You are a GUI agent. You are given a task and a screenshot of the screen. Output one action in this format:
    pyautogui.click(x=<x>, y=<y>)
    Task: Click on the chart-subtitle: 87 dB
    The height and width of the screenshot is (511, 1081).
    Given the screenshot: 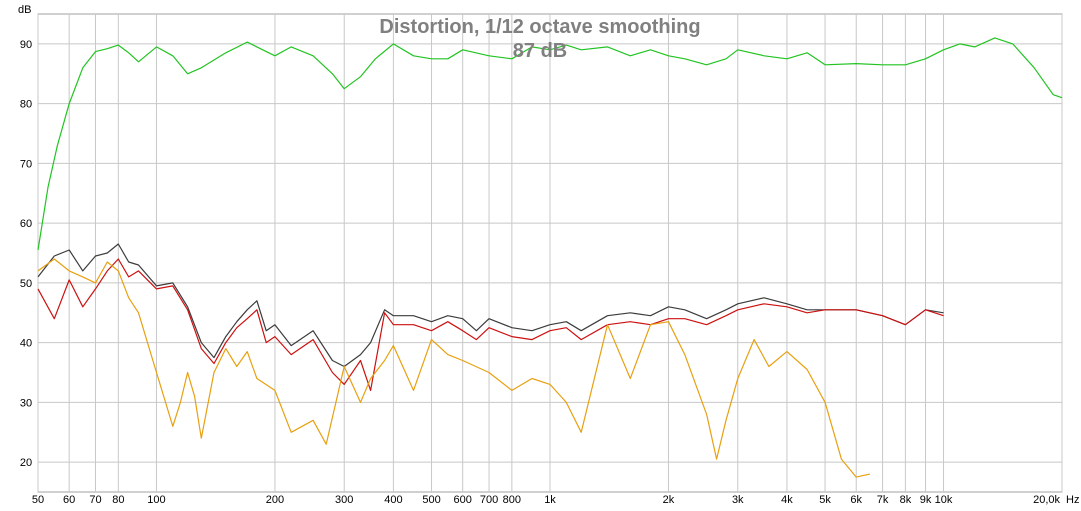 What is the action you would take?
    pyautogui.click(x=540, y=51)
    